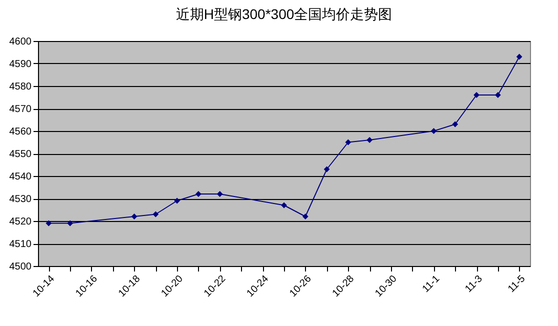 Image resolution: width=558 pixels, height=326 pixels. What do you see at coordinates (20, 154) in the screenshot?
I see `y-tick-label: 4550` at bounding box center [20, 154].